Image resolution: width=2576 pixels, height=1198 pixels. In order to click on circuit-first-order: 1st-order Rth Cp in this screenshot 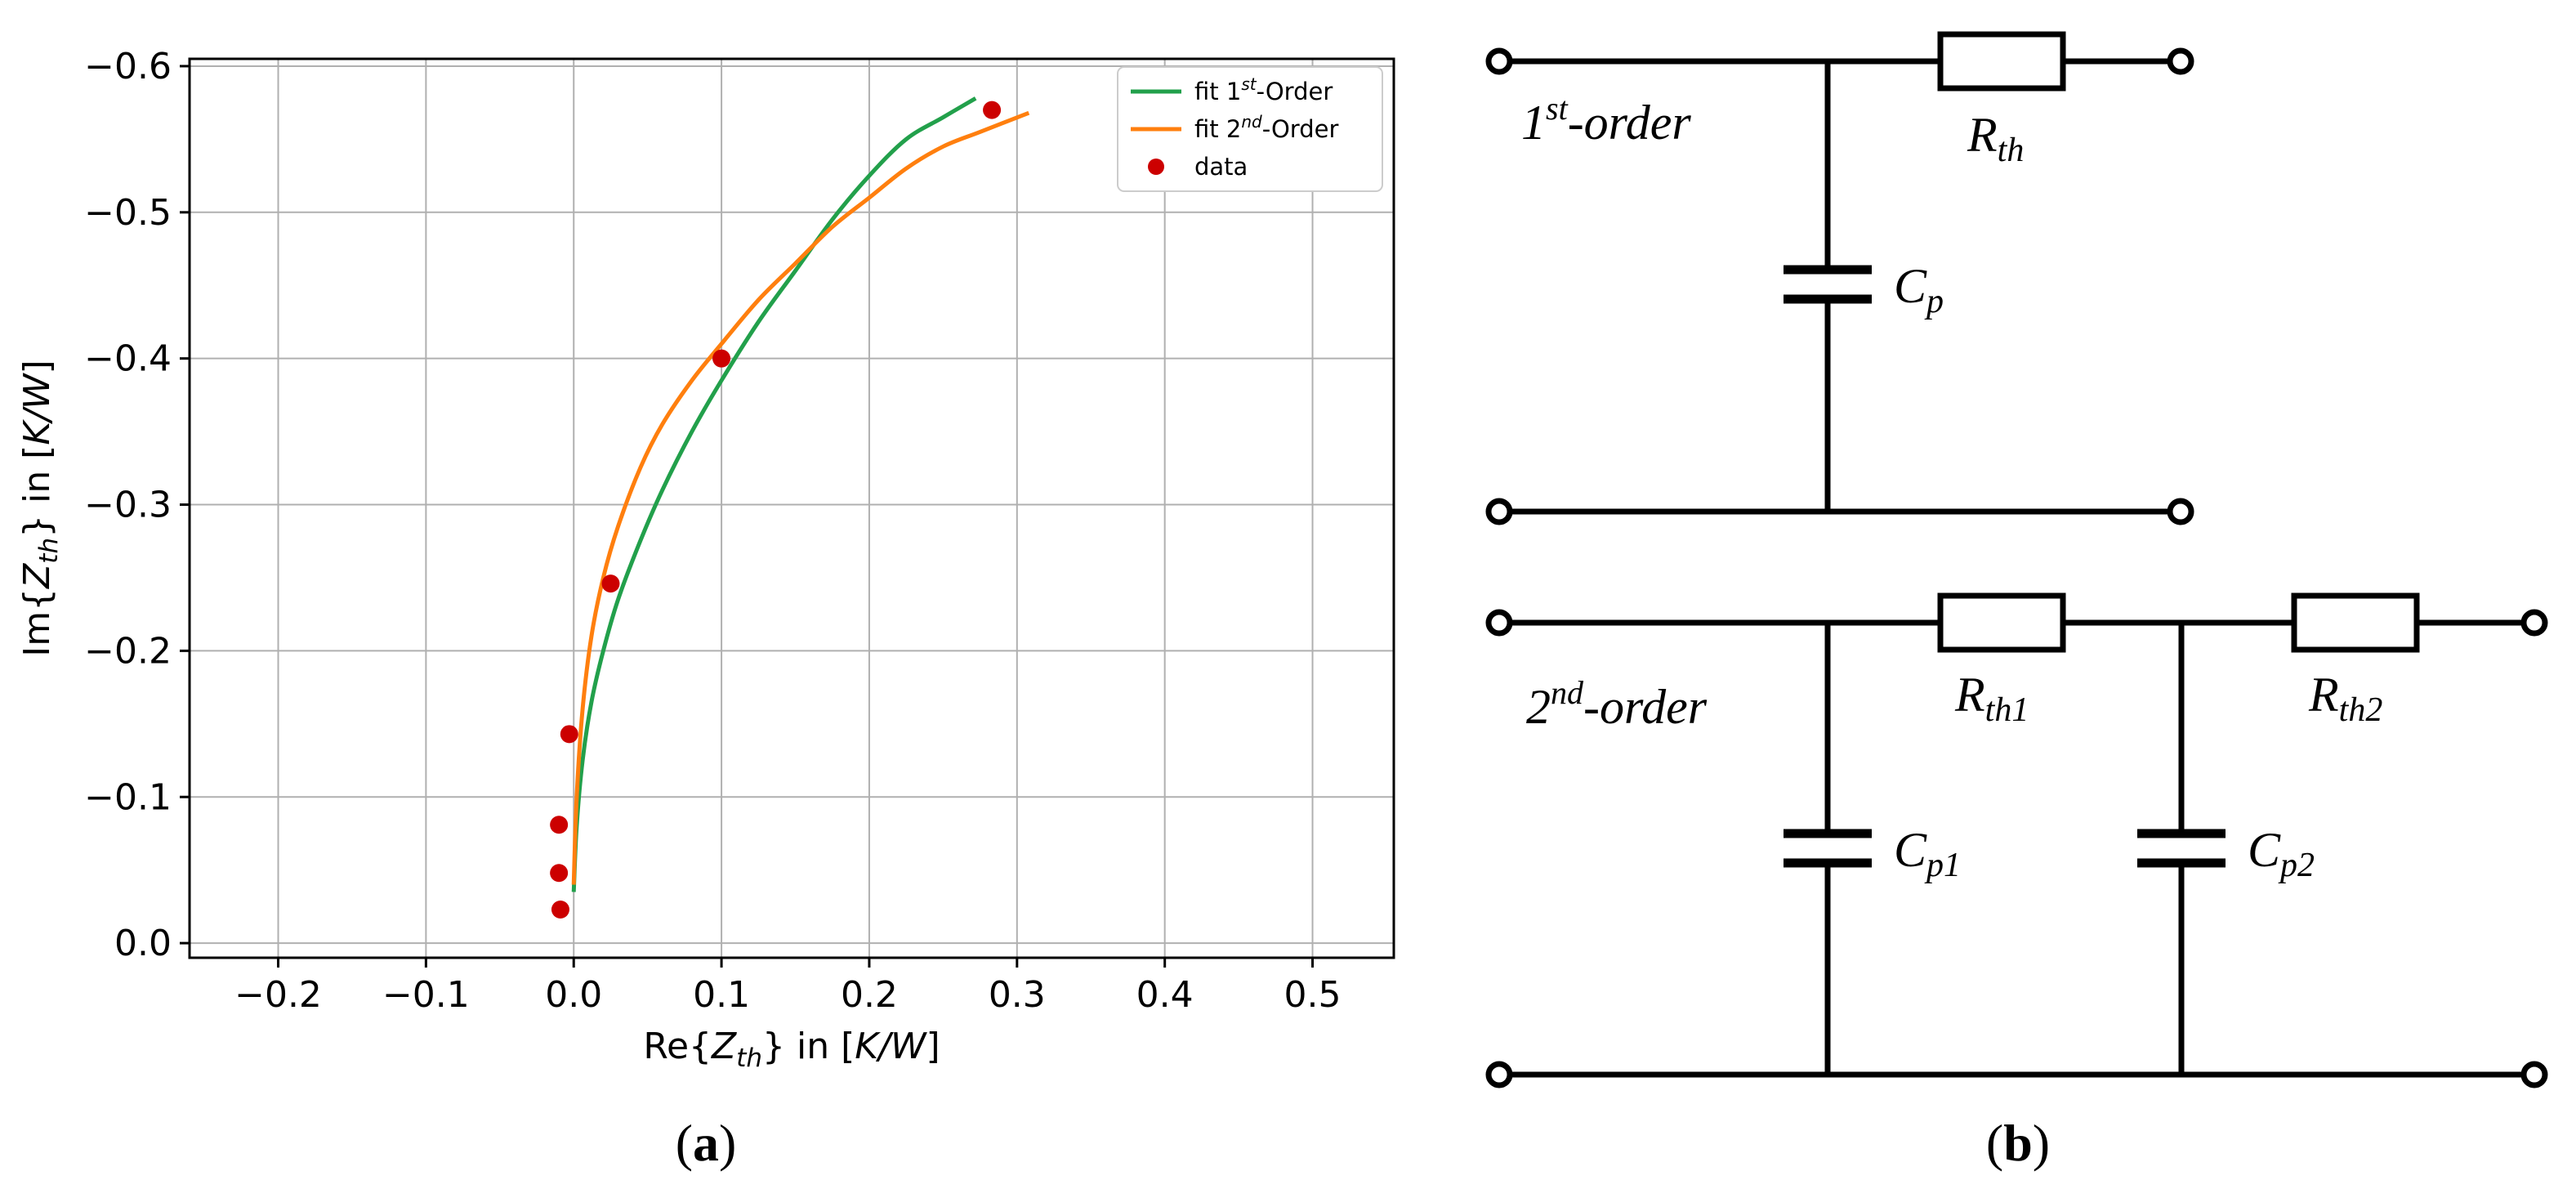, I will do `click(1840, 278)`.